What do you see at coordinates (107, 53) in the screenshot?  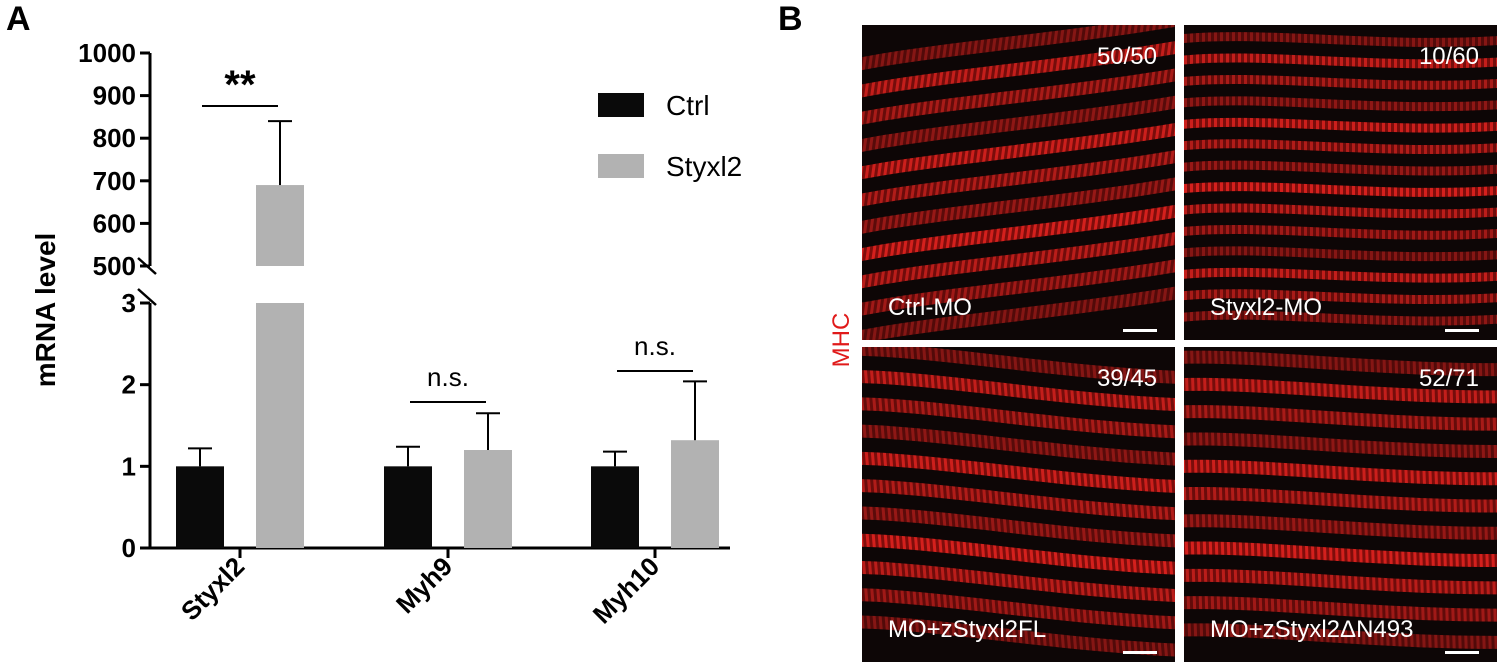 I see `y-tick-label: 1000` at bounding box center [107, 53].